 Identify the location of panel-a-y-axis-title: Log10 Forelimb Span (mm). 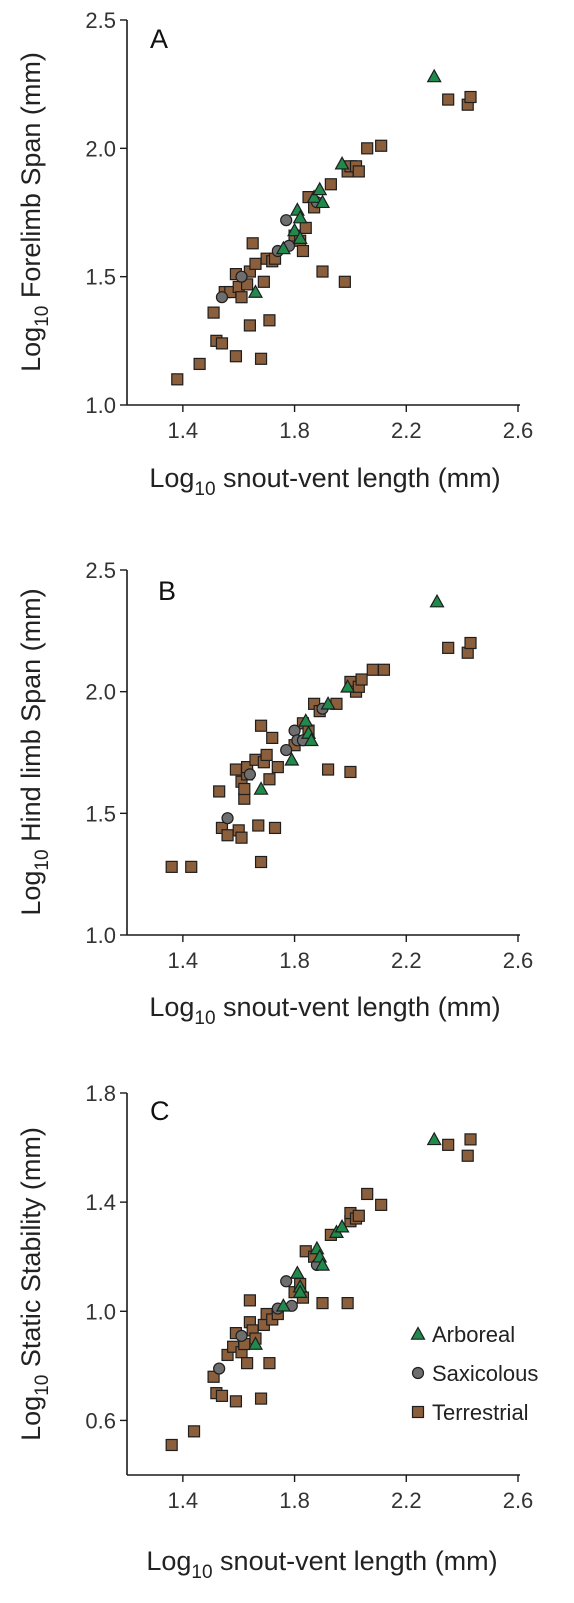
(34, 212).